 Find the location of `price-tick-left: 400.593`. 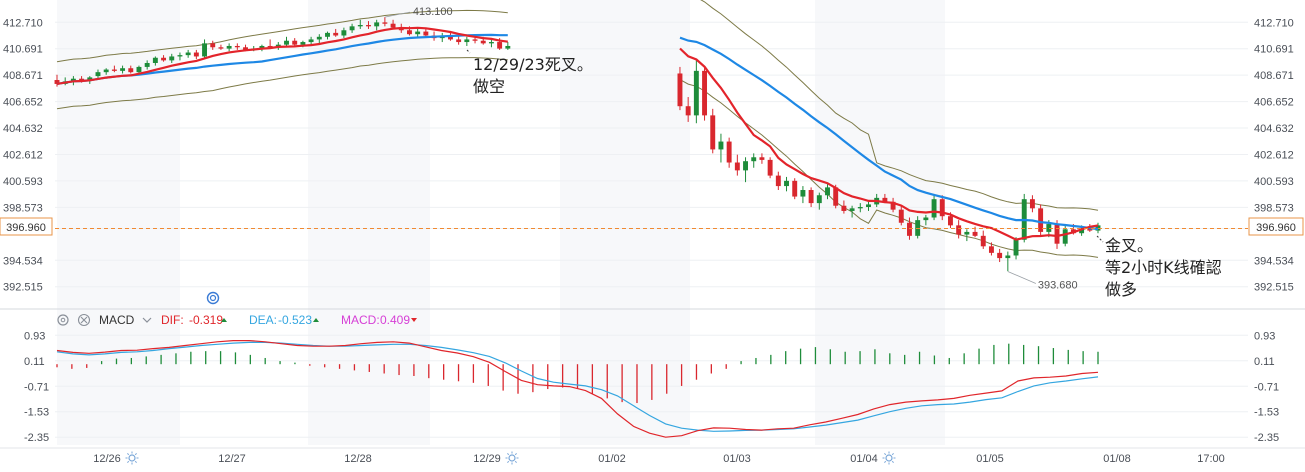

price-tick-left: 400.593 is located at coordinates (23, 182).